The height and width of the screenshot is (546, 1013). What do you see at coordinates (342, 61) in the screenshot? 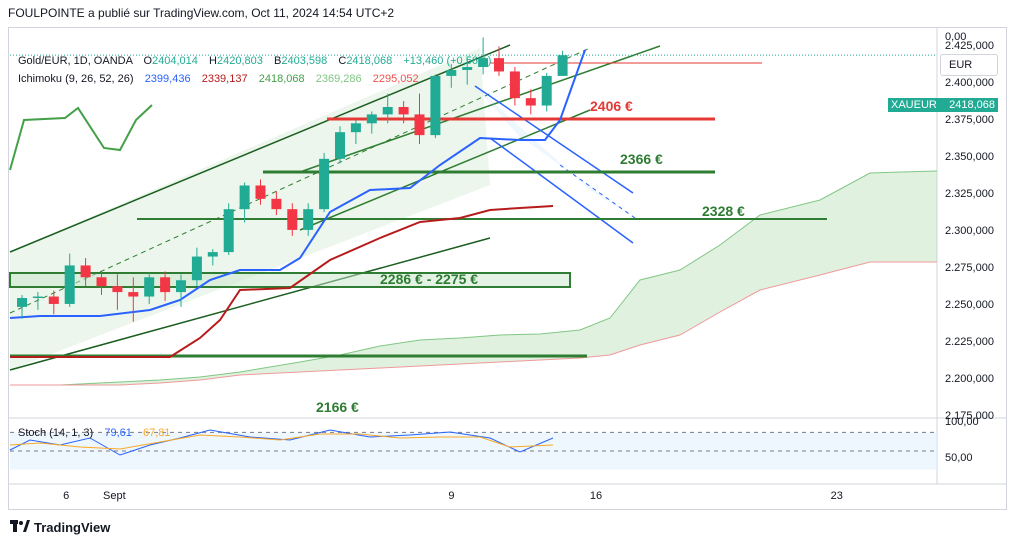
I see `legend-close-label: C` at bounding box center [342, 61].